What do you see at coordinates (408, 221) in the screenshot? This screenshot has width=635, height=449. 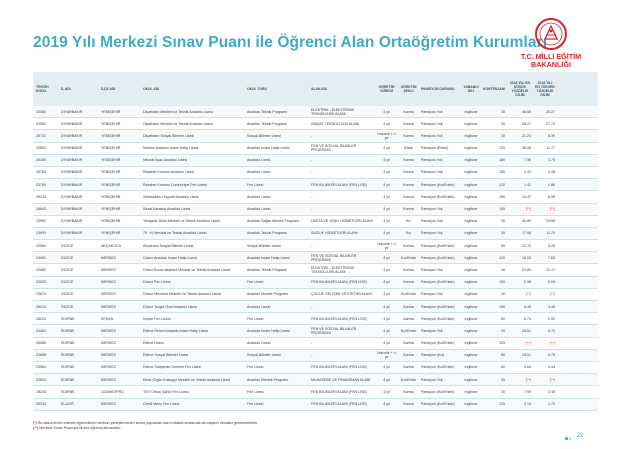 I see `cell-sekil: Kız` at bounding box center [408, 221].